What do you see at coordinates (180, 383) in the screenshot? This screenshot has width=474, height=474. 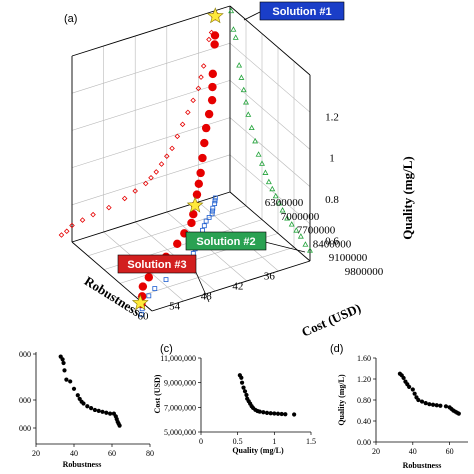 I see `y-tick-label: 9,000,000` at bounding box center [180, 383].